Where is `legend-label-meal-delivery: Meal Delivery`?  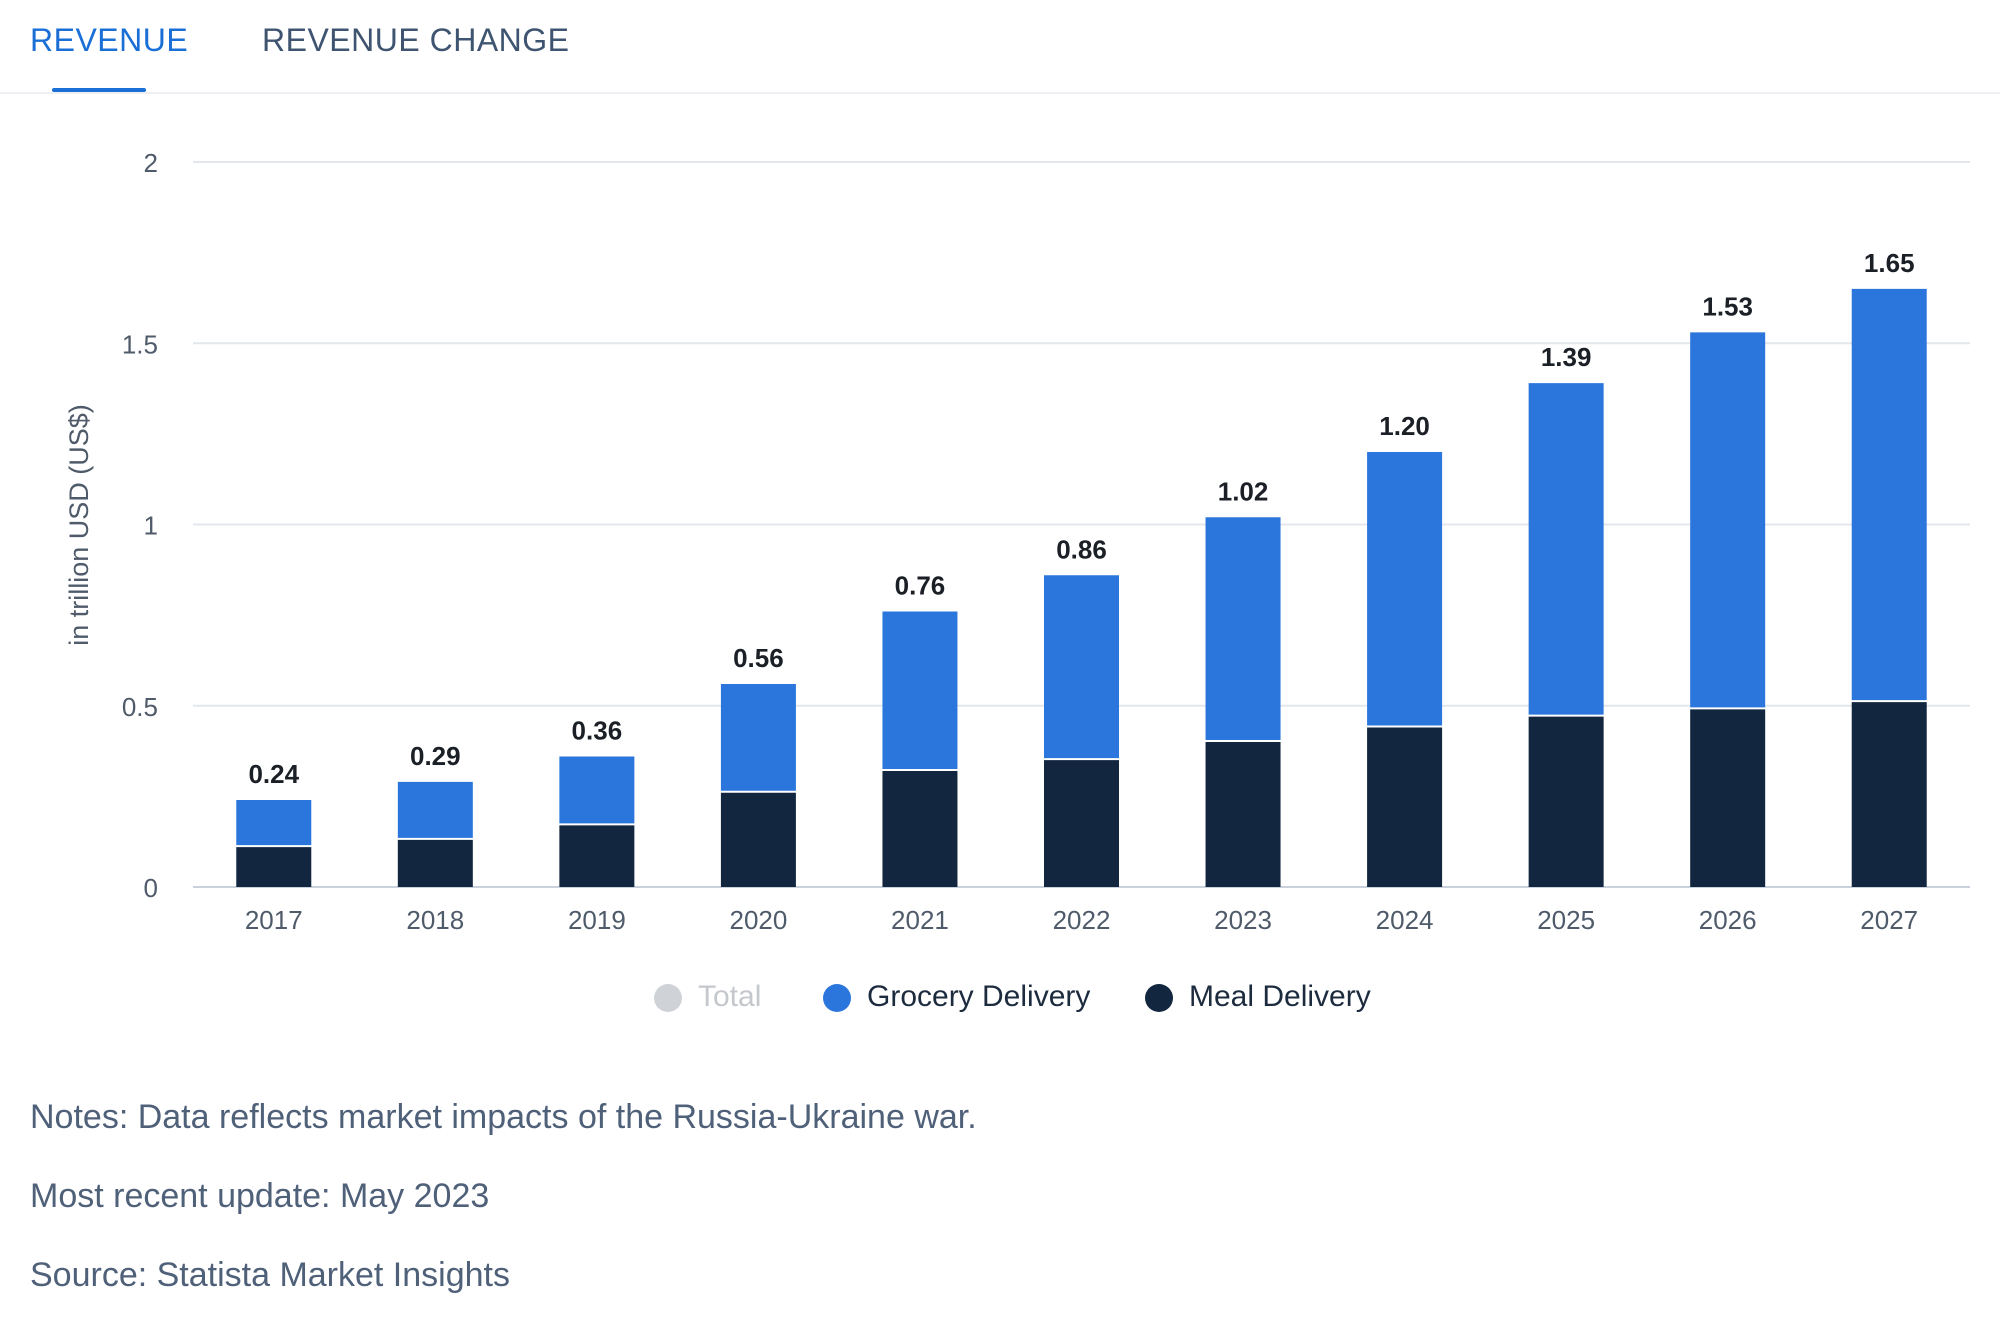
legend-label-meal-delivery: Meal Delivery is located at coordinates (1280, 996).